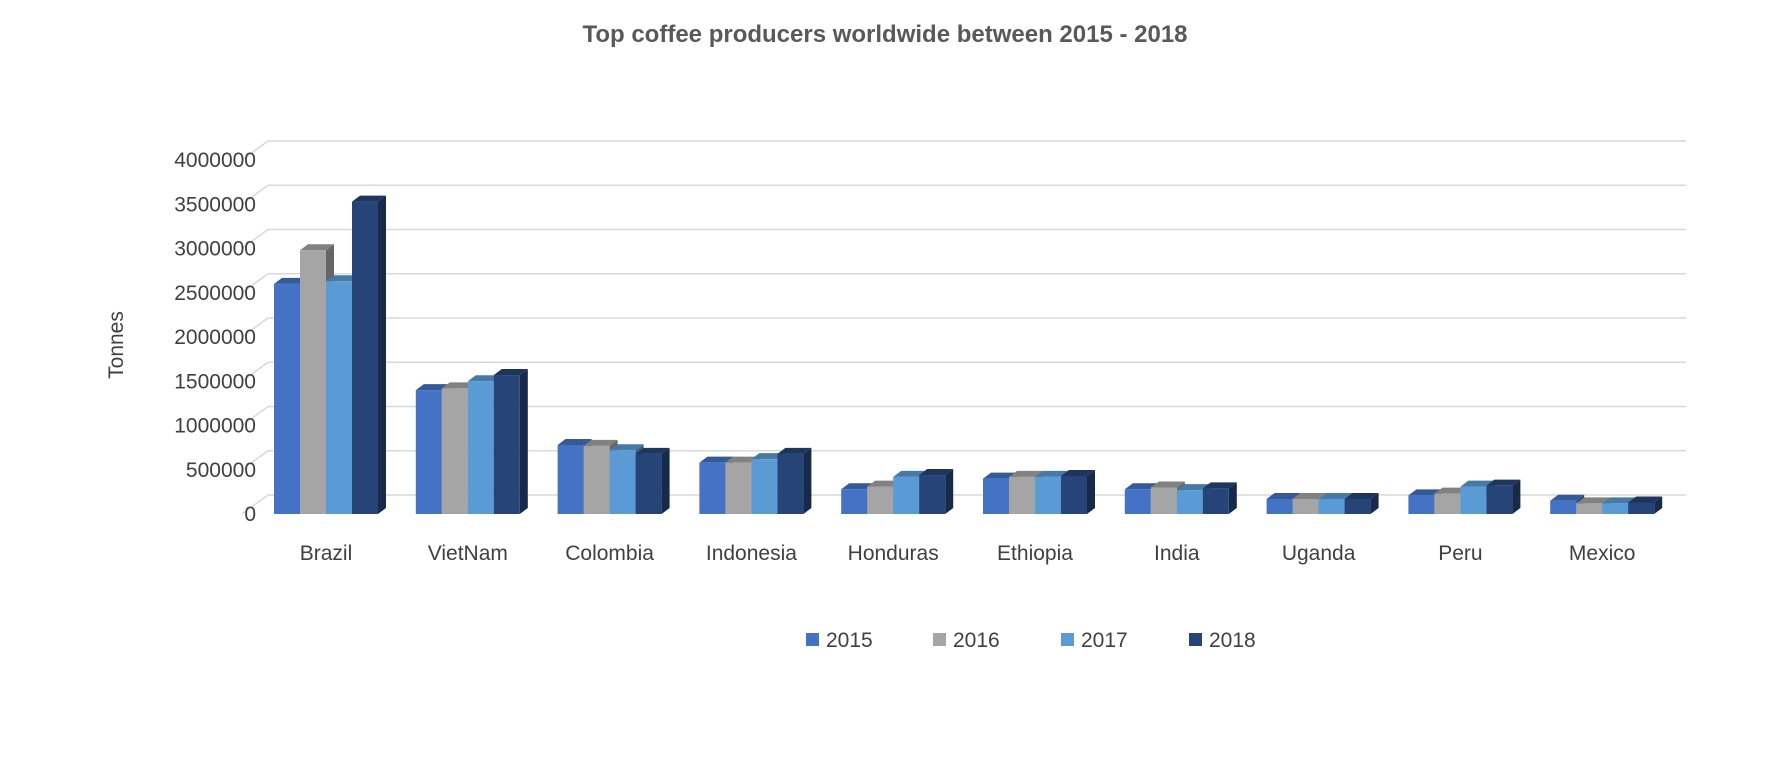  Describe the element at coordinates (1035, 553) in the screenshot. I see `category-label: Ethiopia` at that location.